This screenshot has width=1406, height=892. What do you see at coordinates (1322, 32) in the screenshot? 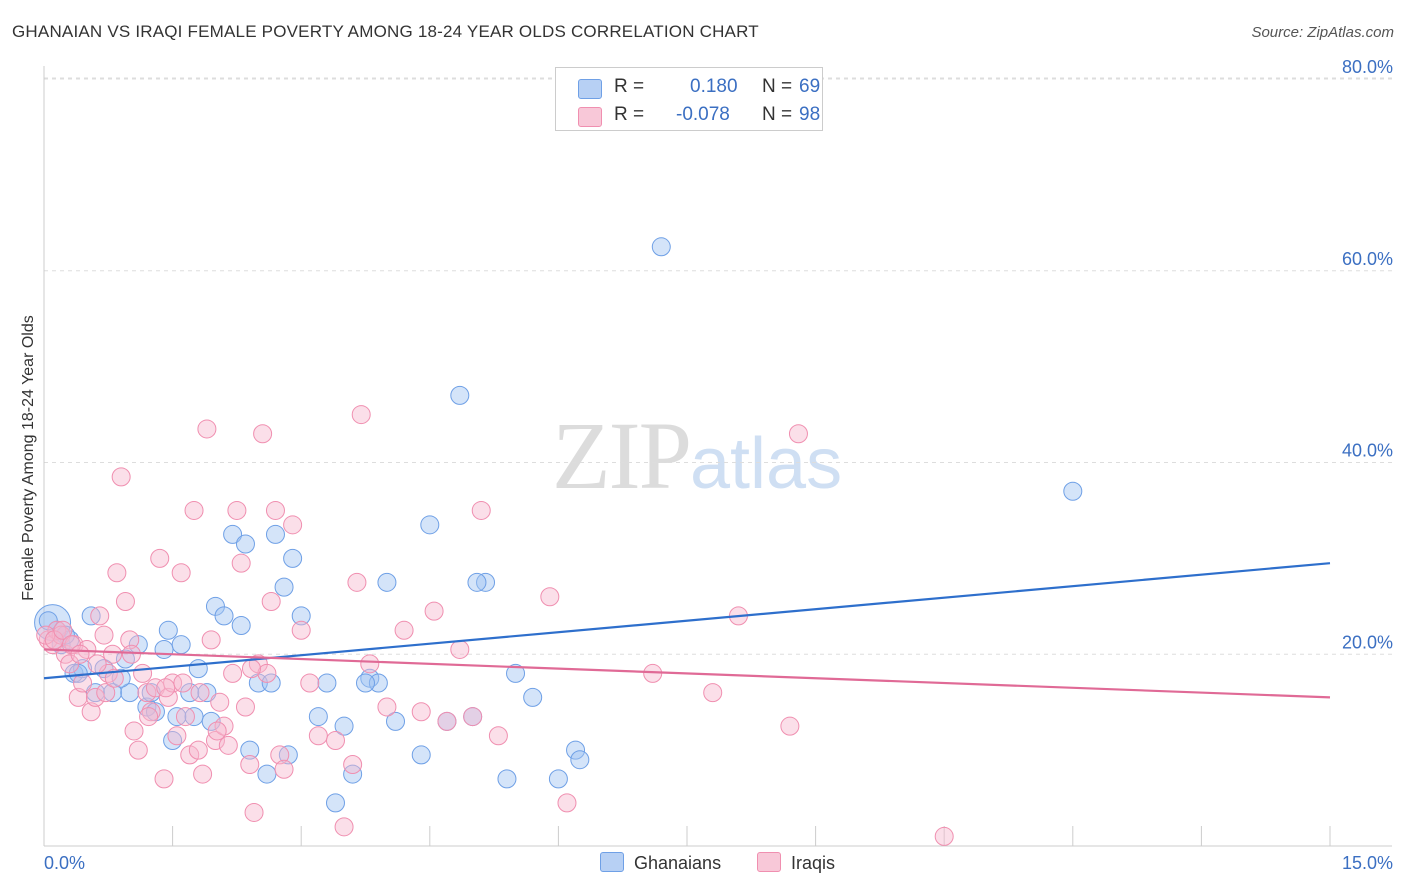
I see `source-label: Source: ZipAtlas.com` at bounding box center [1322, 32].